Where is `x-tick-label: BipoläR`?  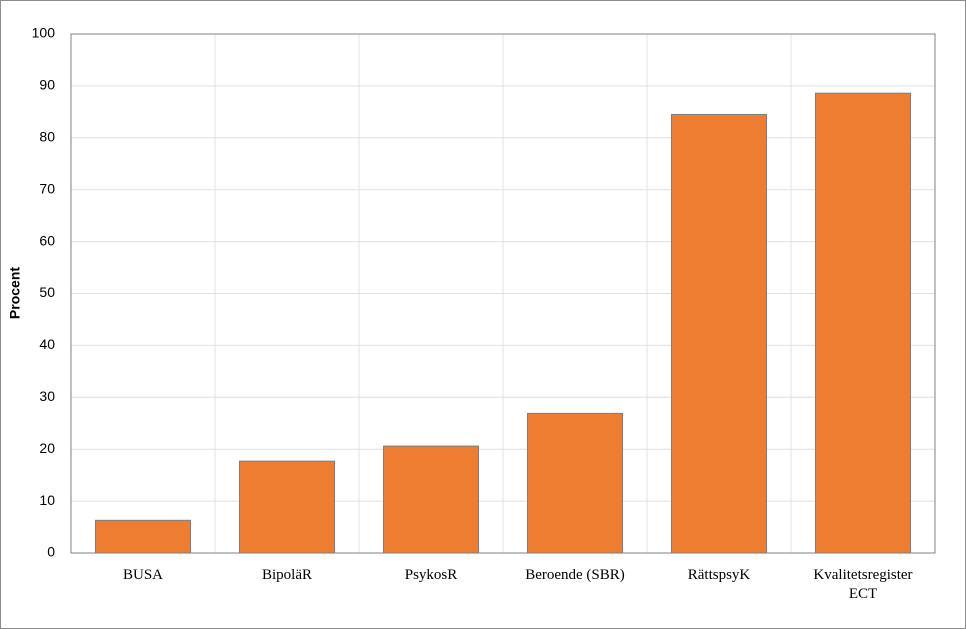
x-tick-label: BipoläR is located at coordinates (286, 575).